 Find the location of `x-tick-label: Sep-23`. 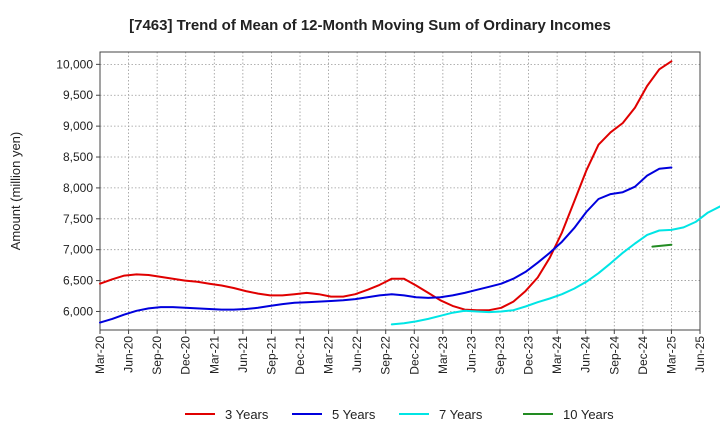

x-tick-label: Sep-23 is located at coordinates (500, 355).